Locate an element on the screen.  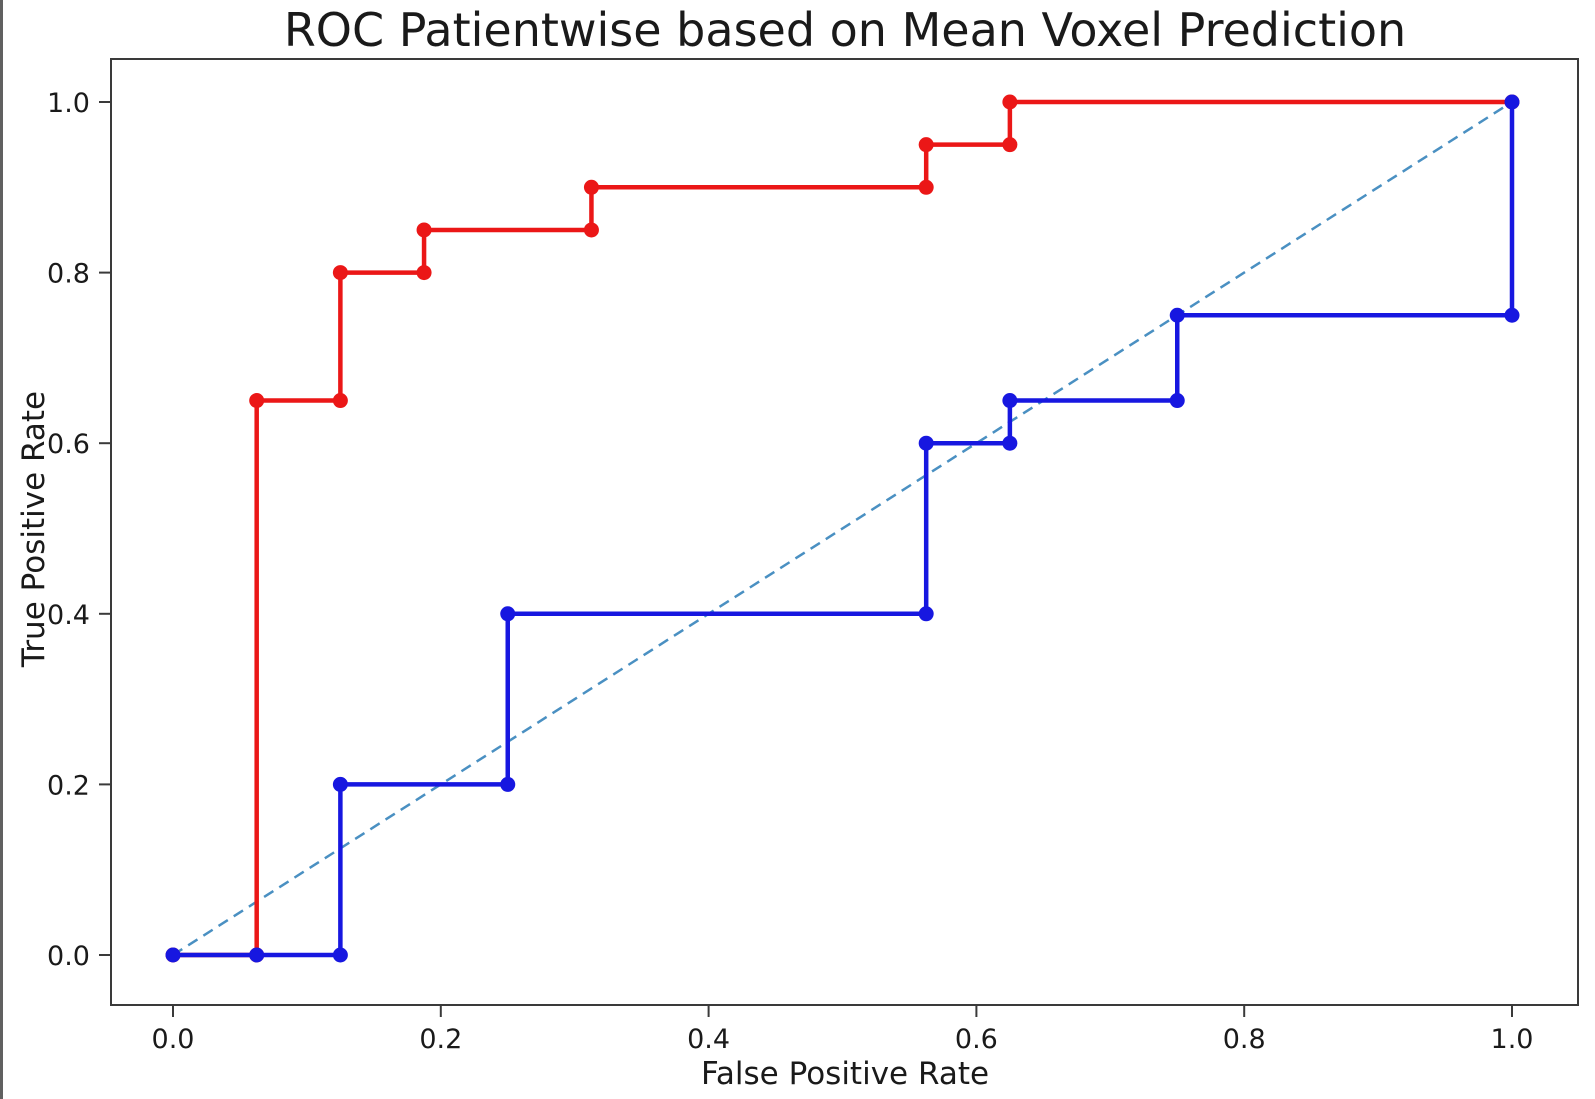
x-tick-label: 0.4 is located at coordinates (708, 1039).